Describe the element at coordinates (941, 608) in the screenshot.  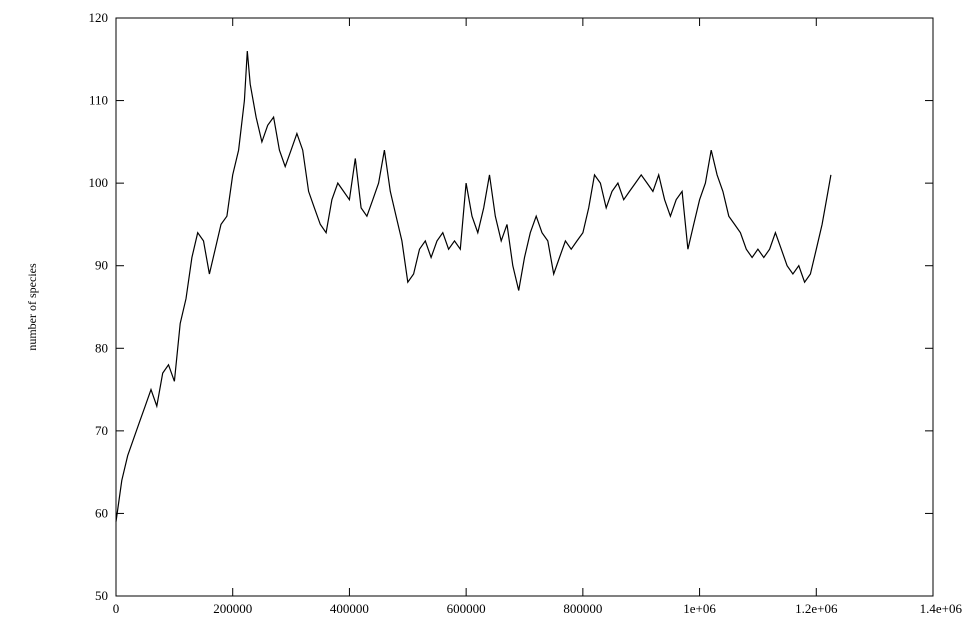
I see `x-tick-label: 1.4e+06` at that location.